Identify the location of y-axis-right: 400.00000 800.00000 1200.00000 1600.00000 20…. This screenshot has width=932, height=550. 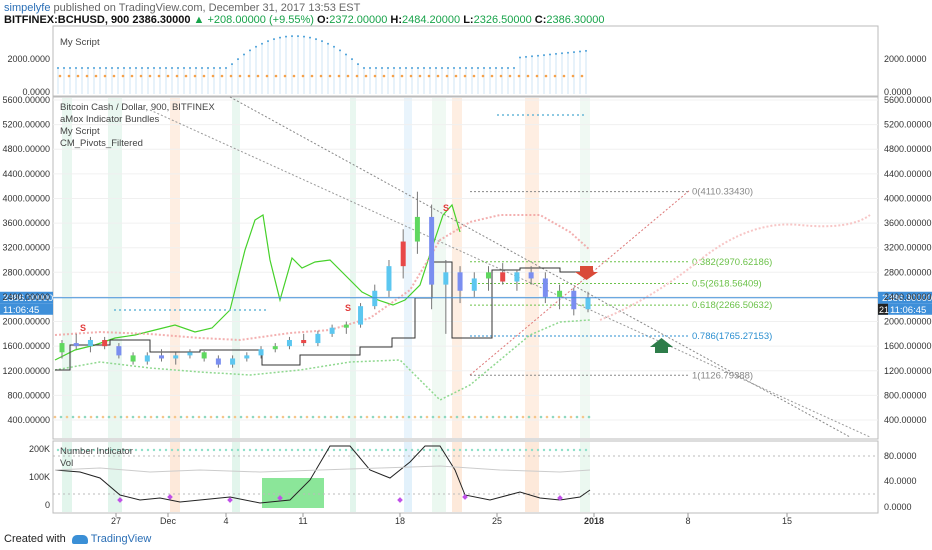
(908, 260).